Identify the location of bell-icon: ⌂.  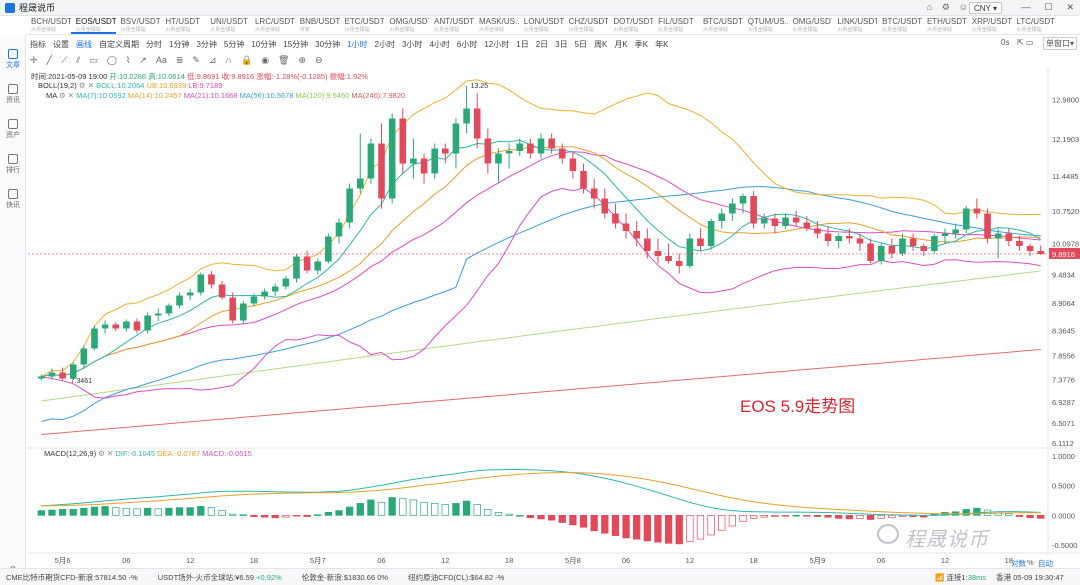
(929, 7).